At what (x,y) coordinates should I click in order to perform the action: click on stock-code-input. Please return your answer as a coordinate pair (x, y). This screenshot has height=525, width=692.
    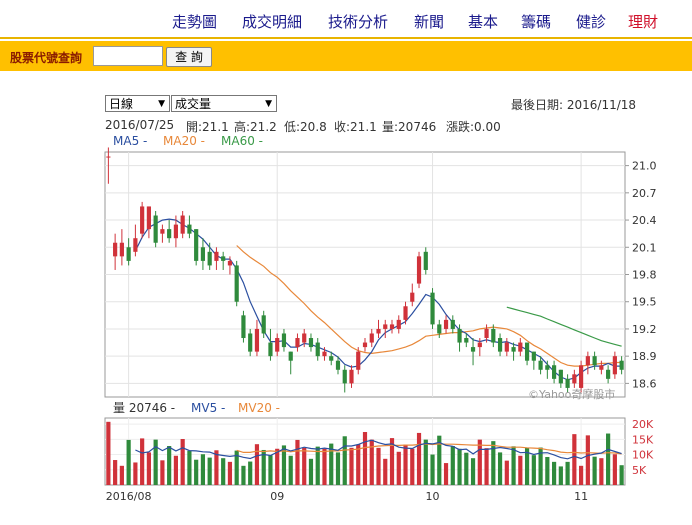
    Looking at the image, I should click on (128, 56).